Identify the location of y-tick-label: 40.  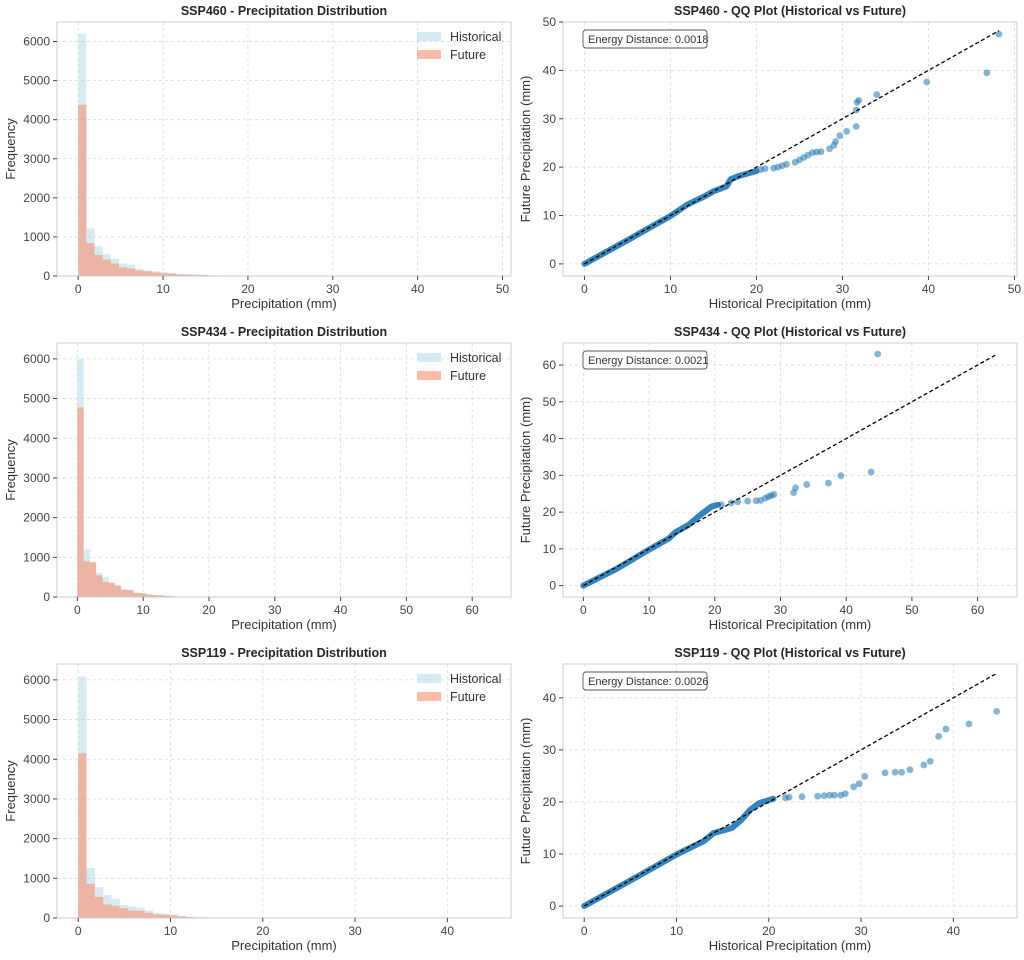
(550, 70).